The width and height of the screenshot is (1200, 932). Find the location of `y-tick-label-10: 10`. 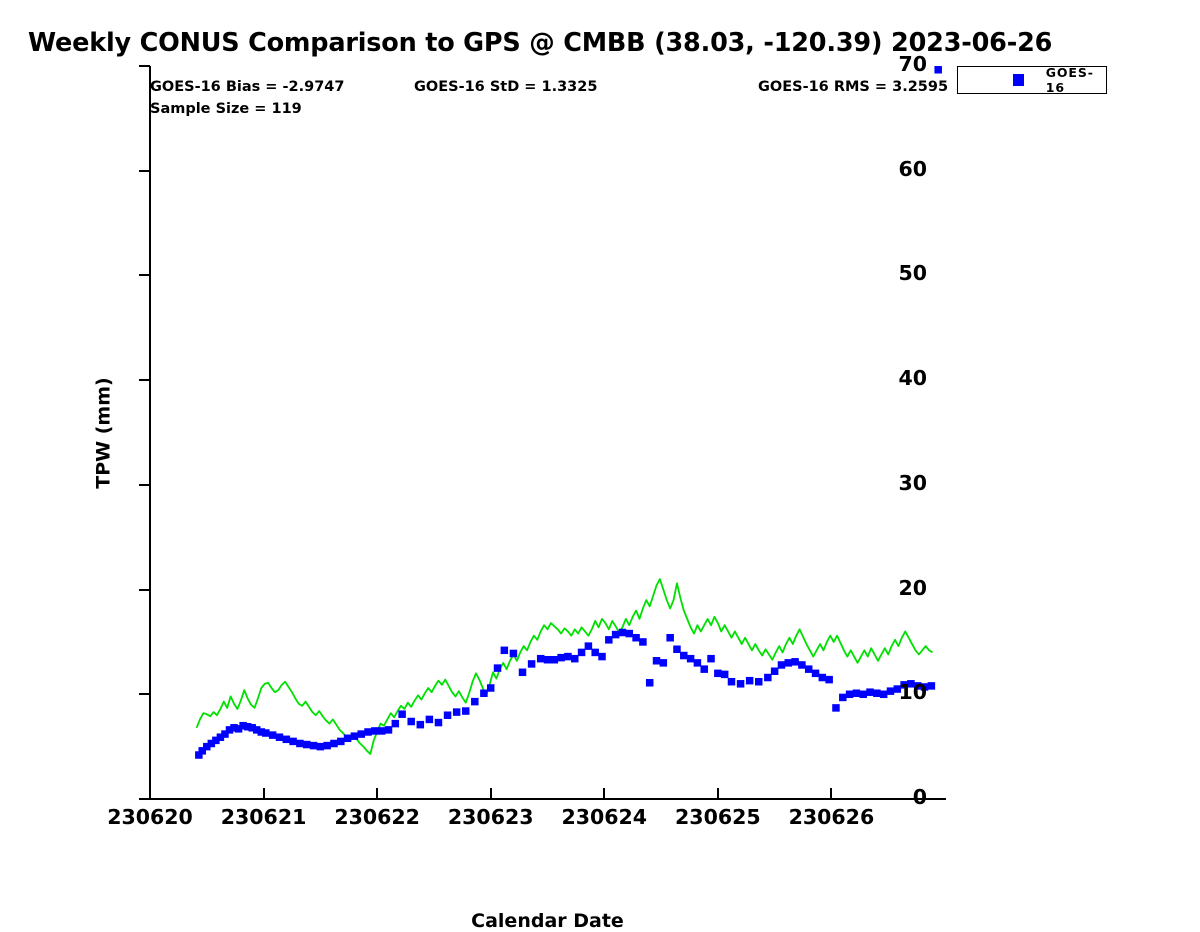

y-tick-label-10: 10 is located at coordinates (912, 692).